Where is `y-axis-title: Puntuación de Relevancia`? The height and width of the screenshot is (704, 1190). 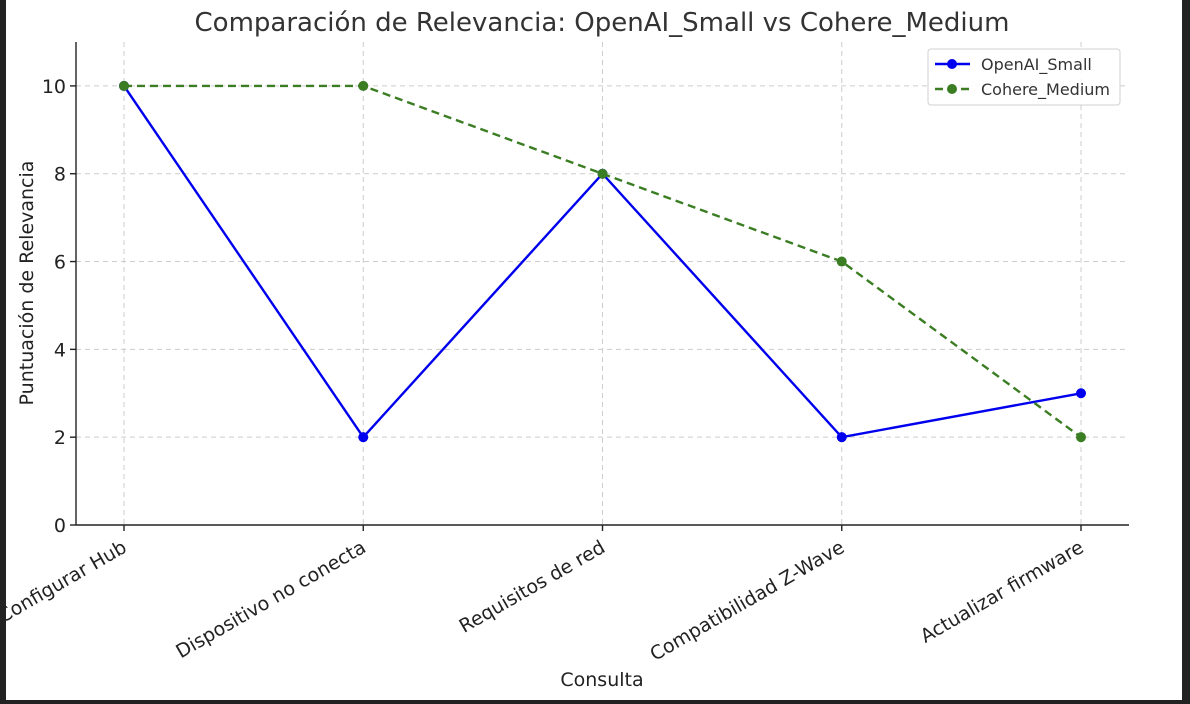 y-axis-title: Puntuación de Relevancia is located at coordinates (27, 283).